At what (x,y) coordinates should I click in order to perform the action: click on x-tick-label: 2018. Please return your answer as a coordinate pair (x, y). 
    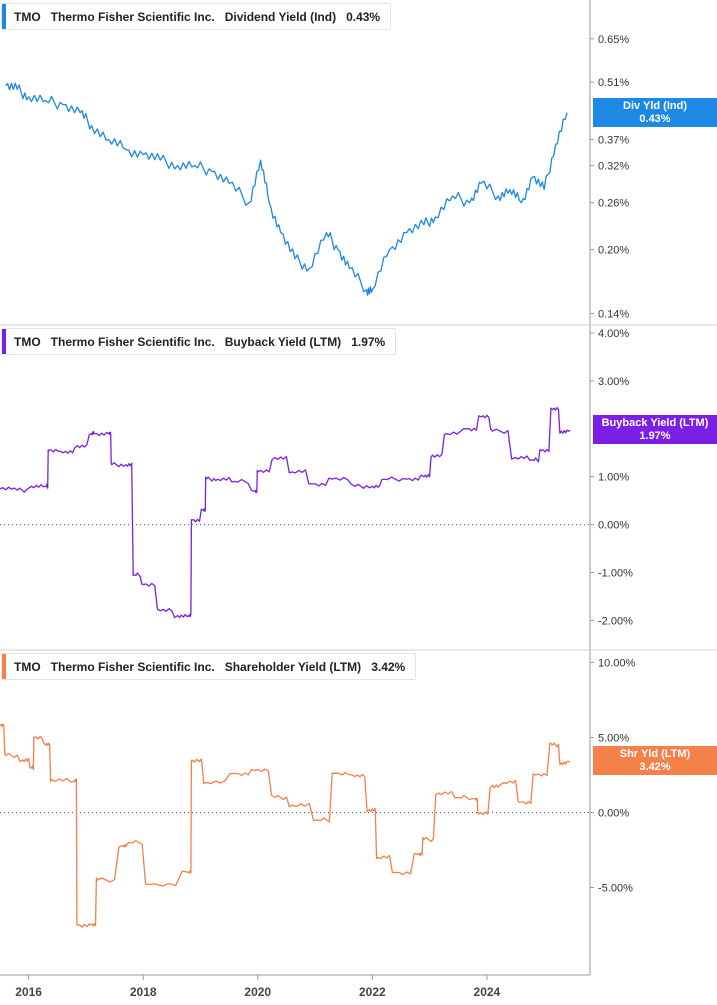
    Looking at the image, I should click on (143, 992).